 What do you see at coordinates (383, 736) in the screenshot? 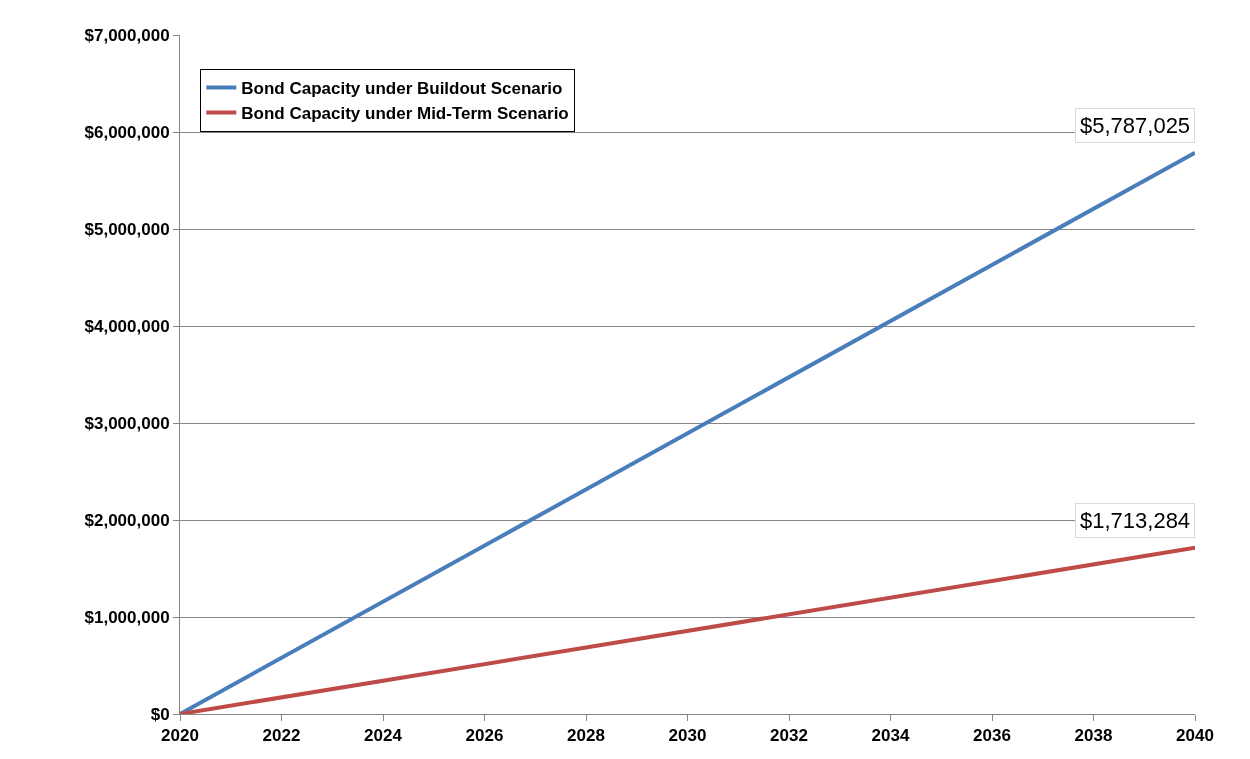
I see `x-tick-label: 2024` at bounding box center [383, 736].